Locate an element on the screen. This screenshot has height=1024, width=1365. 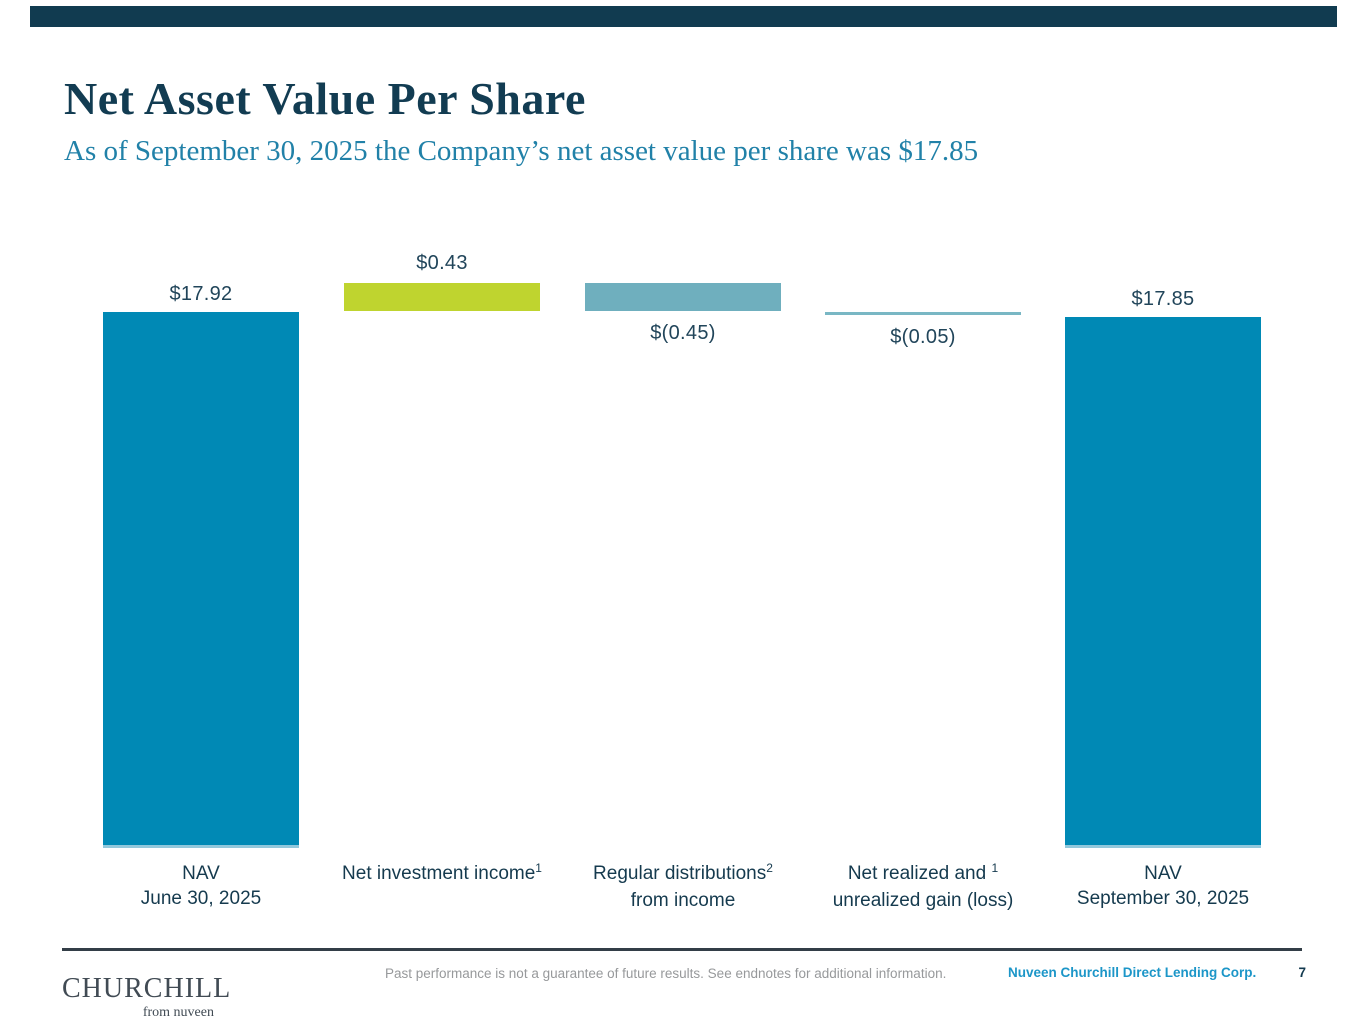
bar-value-label: $17.92 is located at coordinates (201, 294).